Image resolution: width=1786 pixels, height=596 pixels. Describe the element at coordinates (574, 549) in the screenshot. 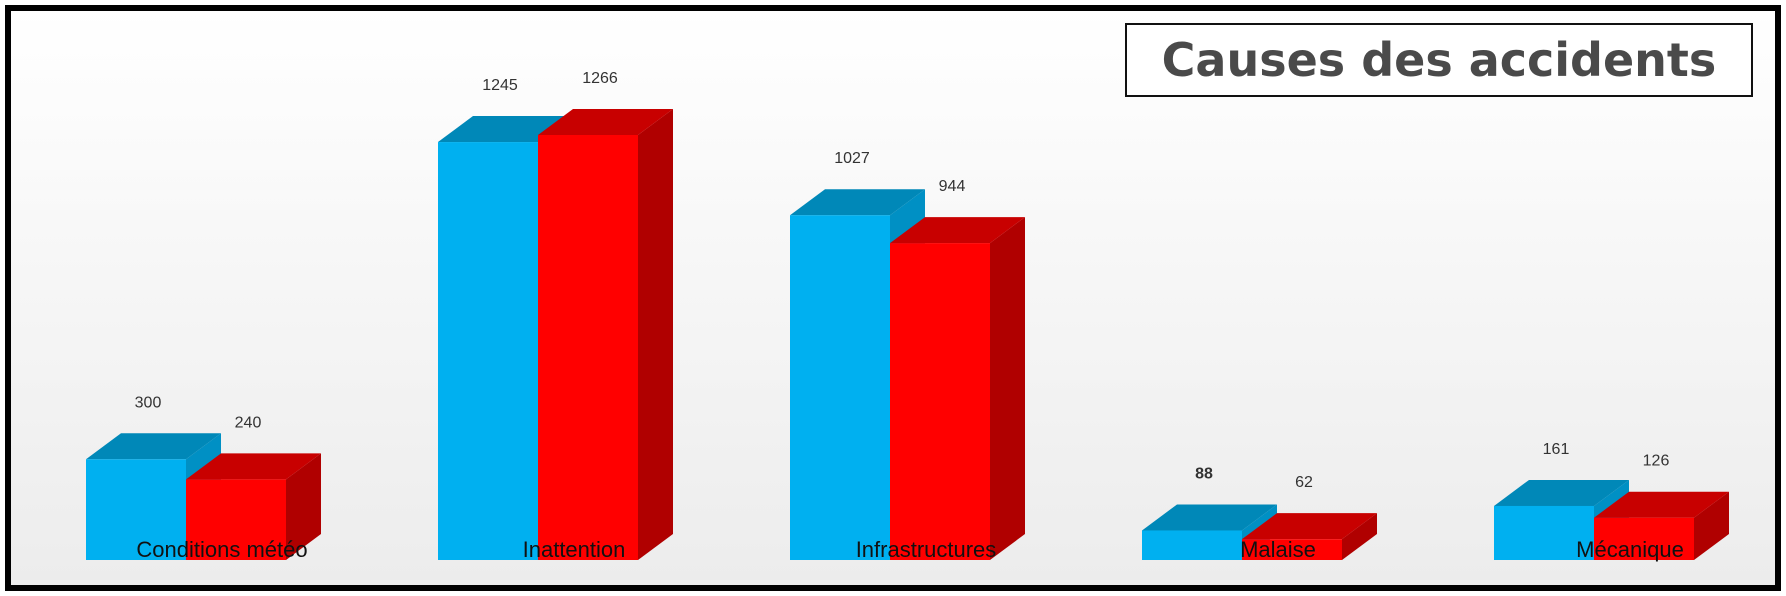

I see `category-label: Inattention` at that location.